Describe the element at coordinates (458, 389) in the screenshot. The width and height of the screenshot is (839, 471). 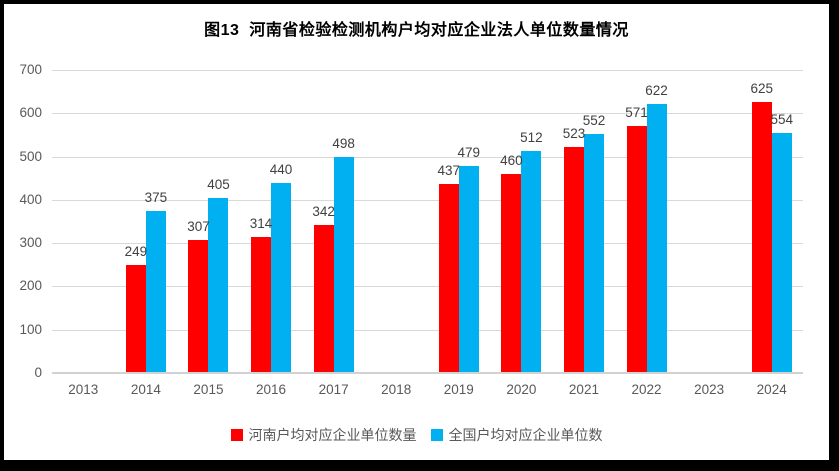
I see `x-tick-label: 2019` at that location.